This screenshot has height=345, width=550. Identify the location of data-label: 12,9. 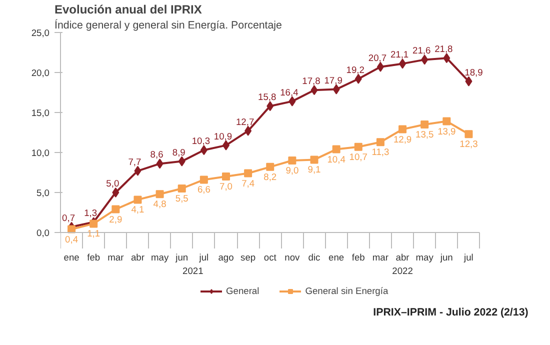
(402, 139).